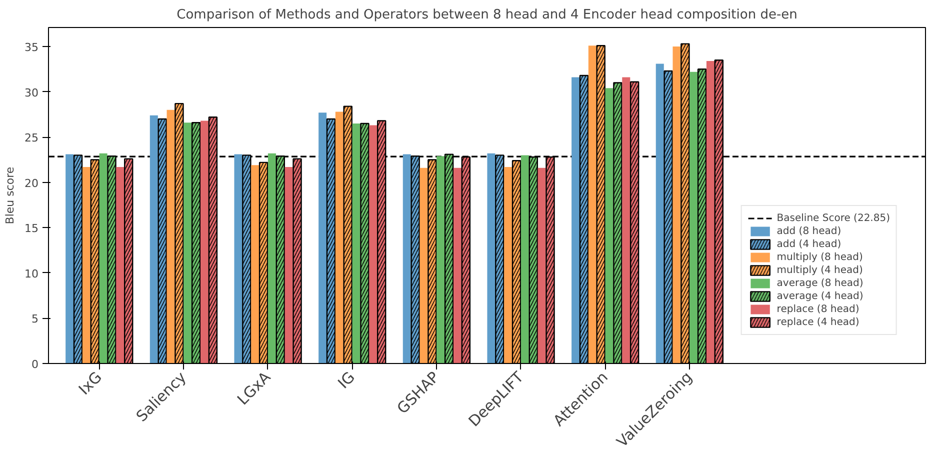 This screenshot has height=465, width=944. Describe the element at coordinates (818, 322) in the screenshot. I see `legend-label: replace (4 head)` at that location.